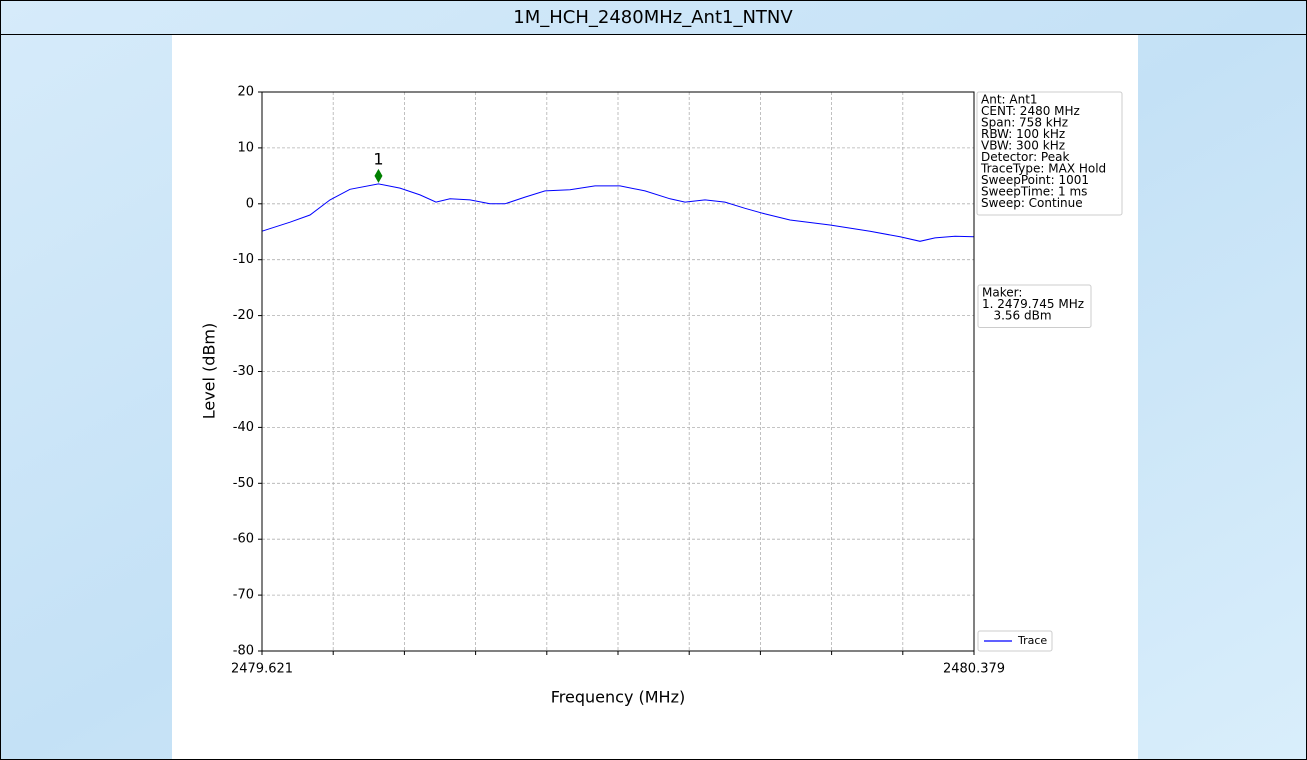 This screenshot has width=1307, height=760. I want to click on y-tick-label: -70, so click(243, 595).